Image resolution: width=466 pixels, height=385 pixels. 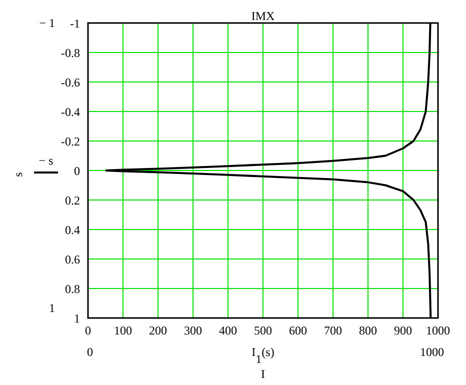 I want to click on x-tick-label: 400, so click(x=228, y=331).